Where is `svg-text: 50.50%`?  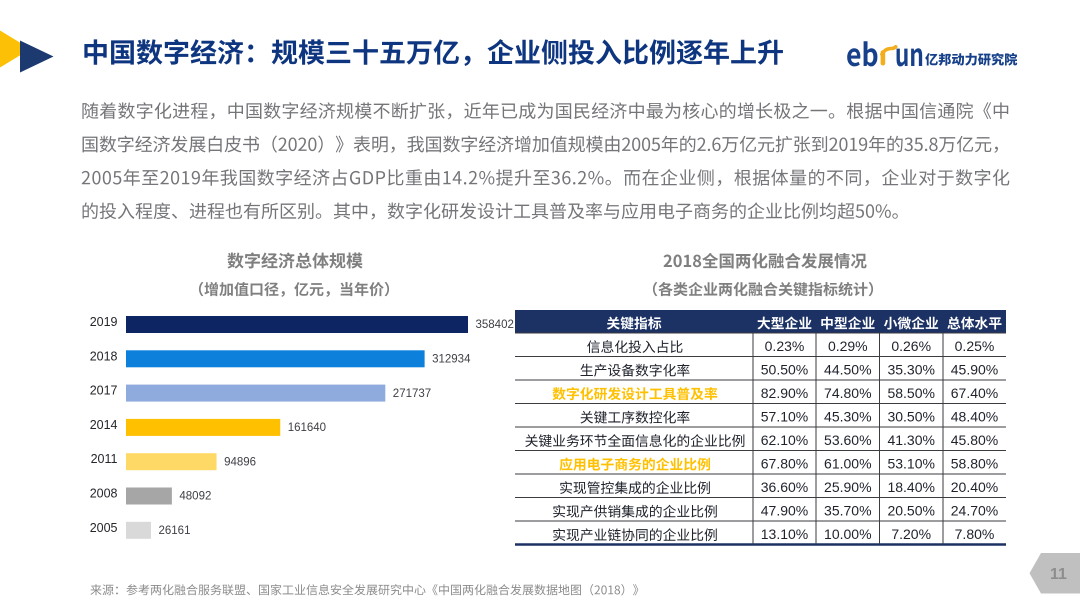 svg-text: 50.50% is located at coordinates (784, 370).